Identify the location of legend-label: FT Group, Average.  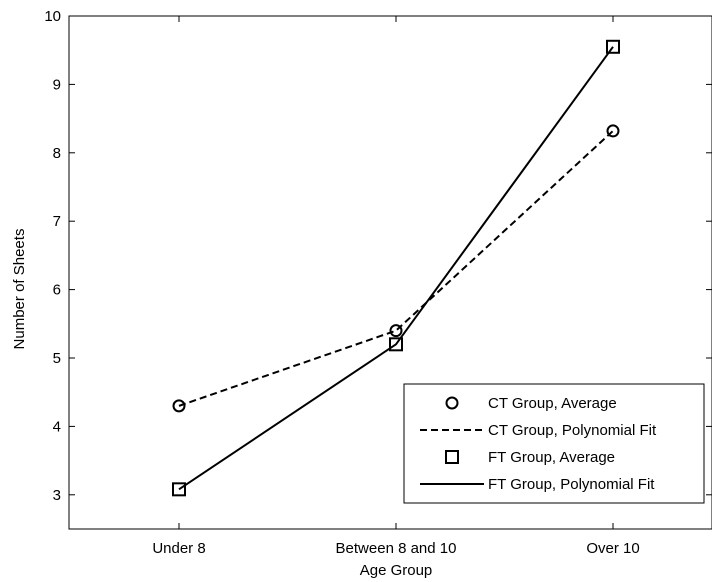
(551, 457).